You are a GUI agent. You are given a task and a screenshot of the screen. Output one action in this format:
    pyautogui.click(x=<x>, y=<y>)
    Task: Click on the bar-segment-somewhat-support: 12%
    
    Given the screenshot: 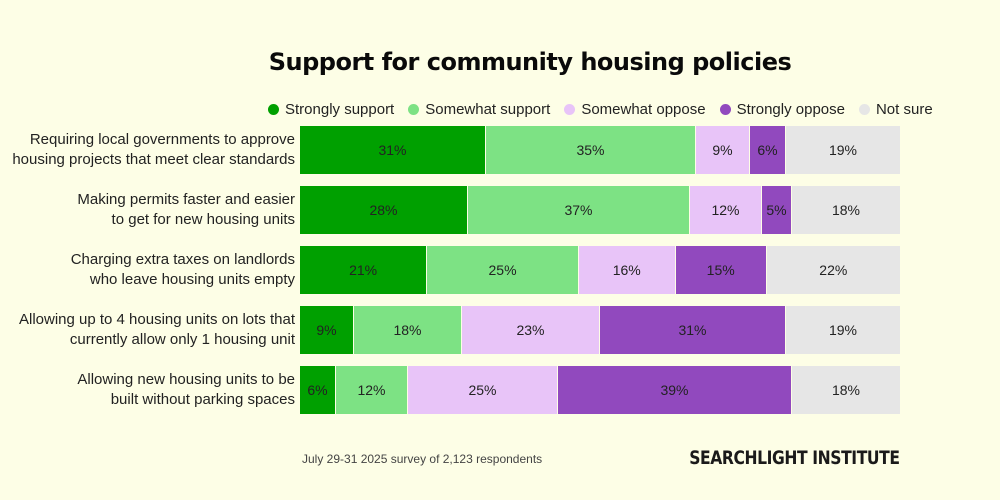 What is the action you would take?
    pyautogui.click(x=372, y=390)
    